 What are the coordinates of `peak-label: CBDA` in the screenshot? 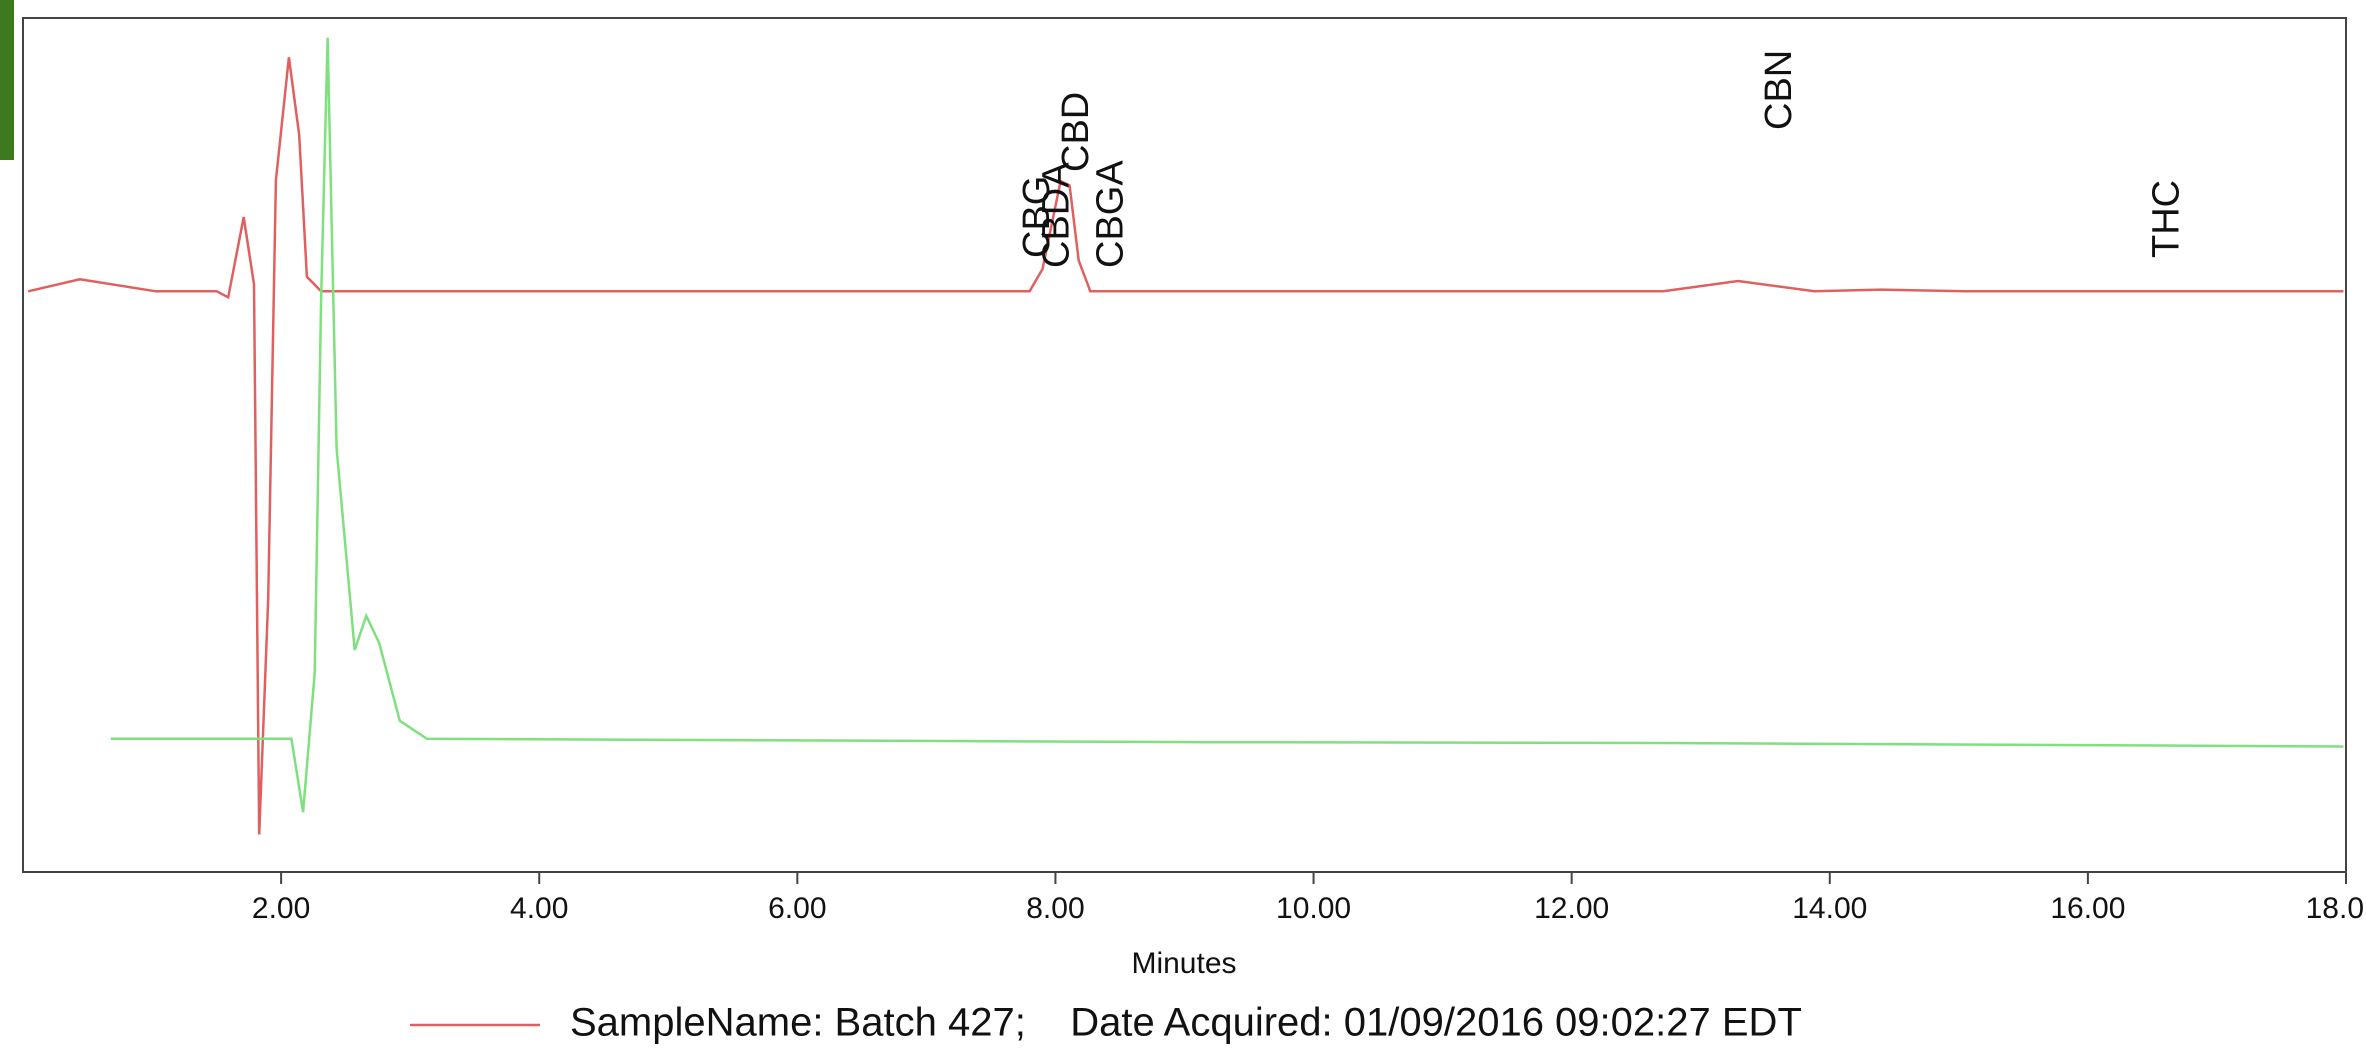 It's located at (1056, 215).